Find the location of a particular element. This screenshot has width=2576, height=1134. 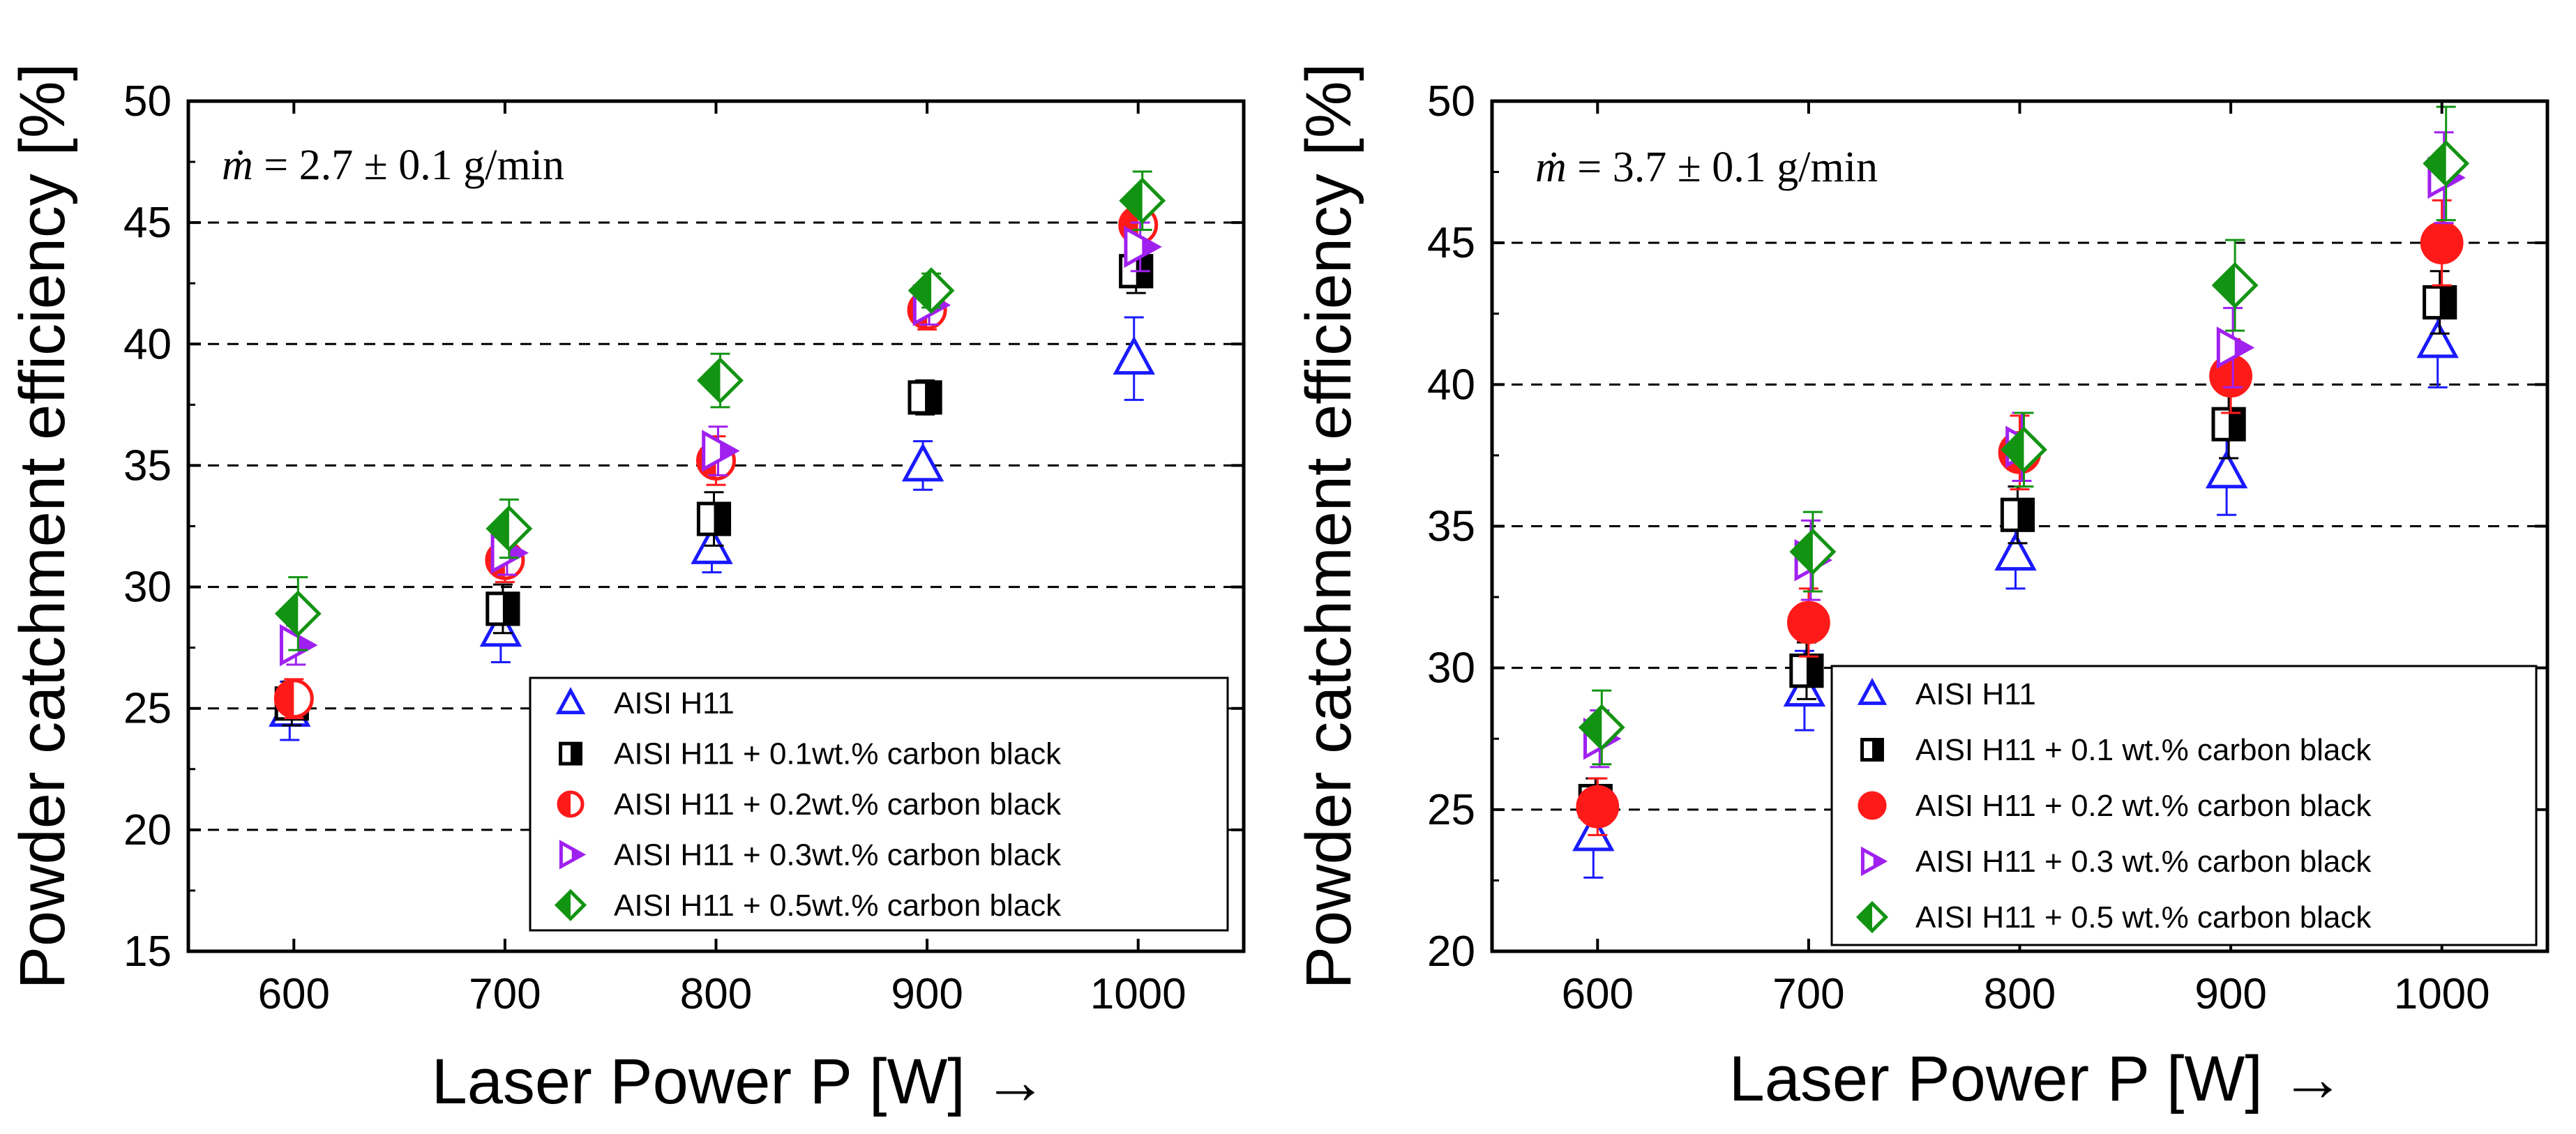

chart1-ytick-label-1: 25 is located at coordinates (1451, 810).